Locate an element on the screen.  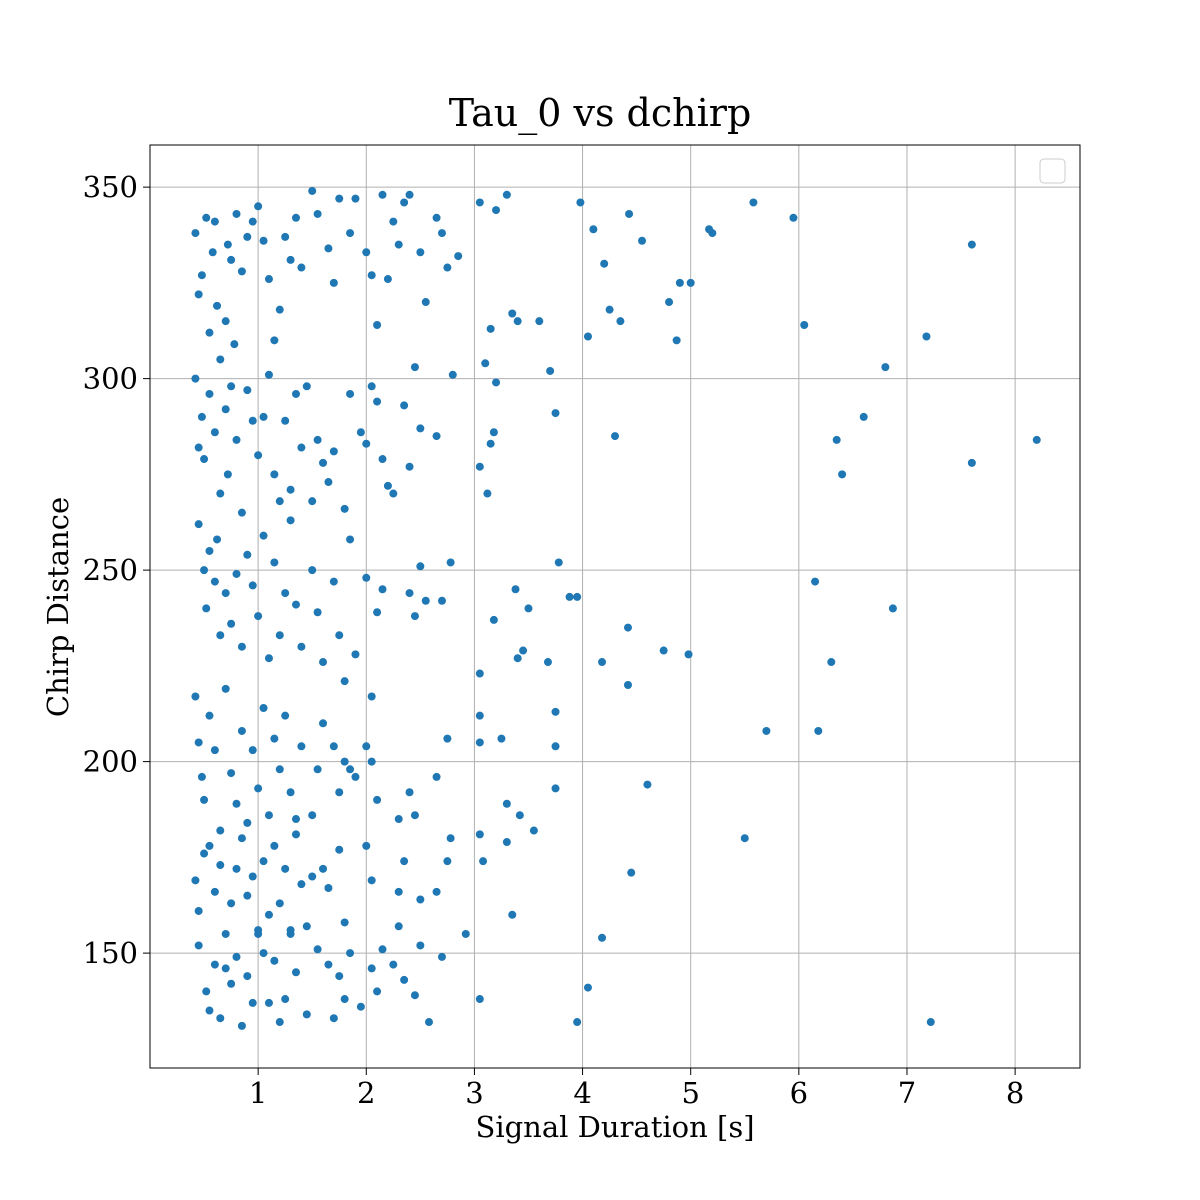
x-tick-label: 3 is located at coordinates (474, 1093).